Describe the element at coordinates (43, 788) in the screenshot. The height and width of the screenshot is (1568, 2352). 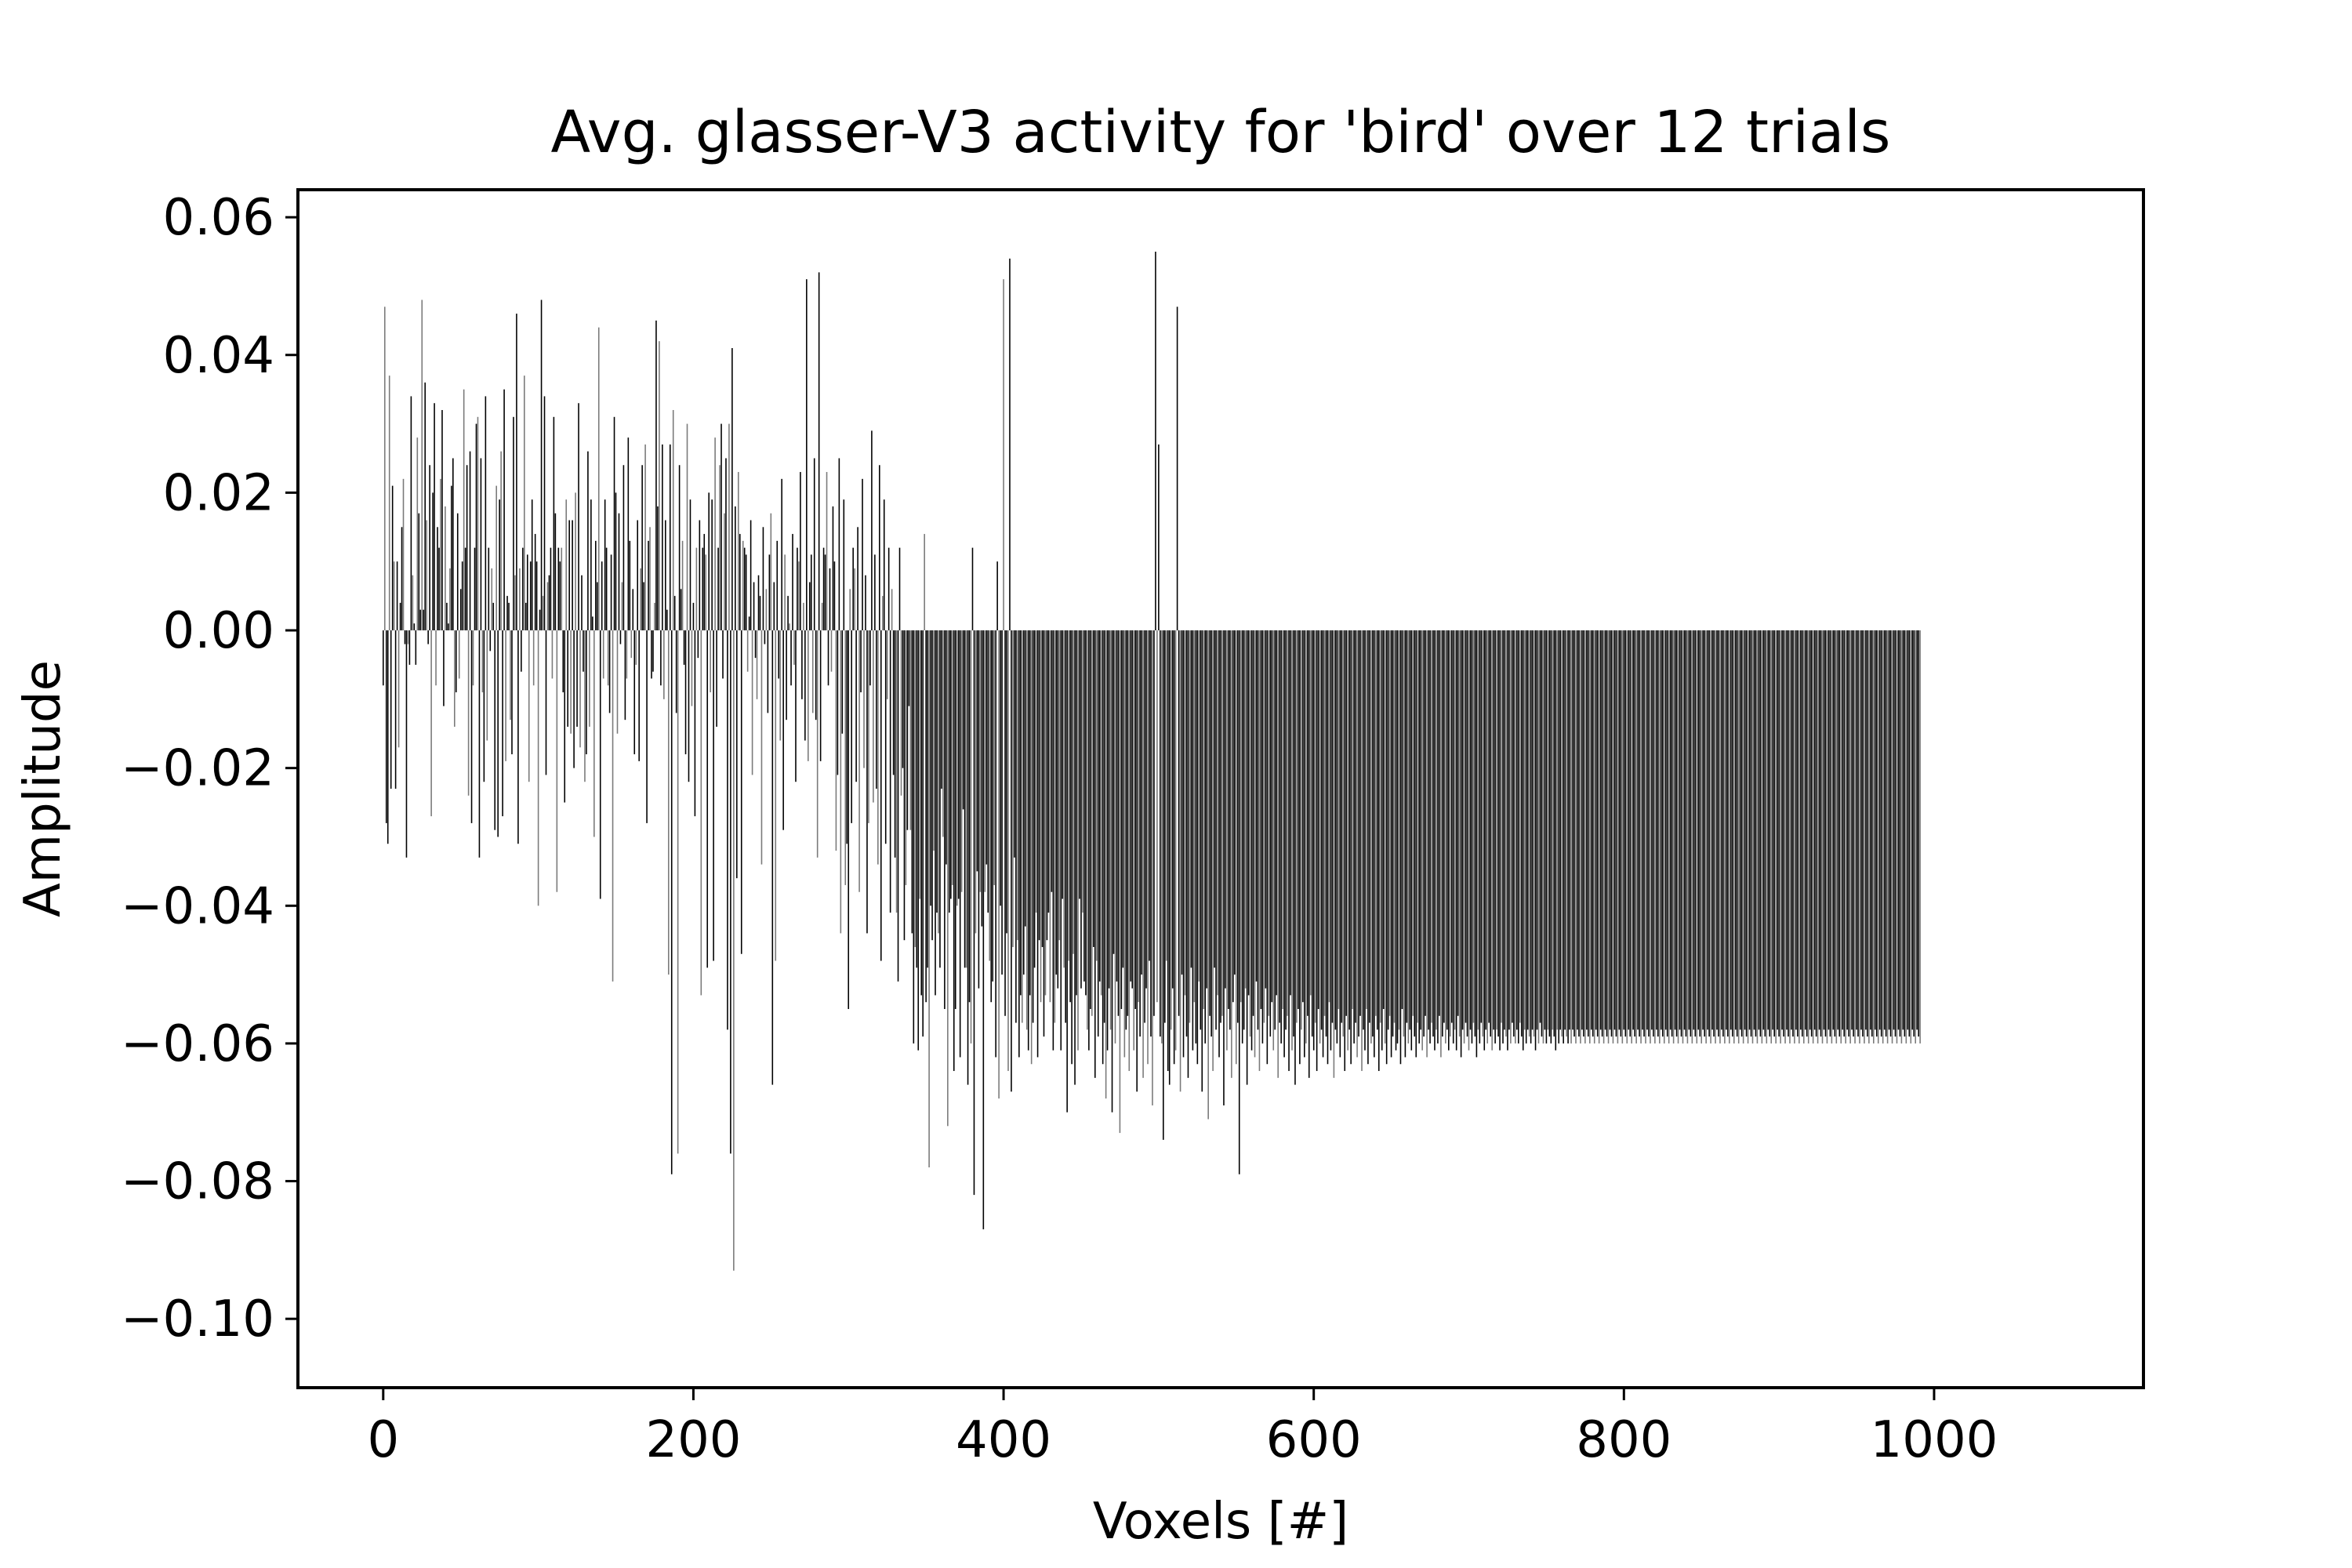
I see `y-axis-label: Amplitude` at that location.